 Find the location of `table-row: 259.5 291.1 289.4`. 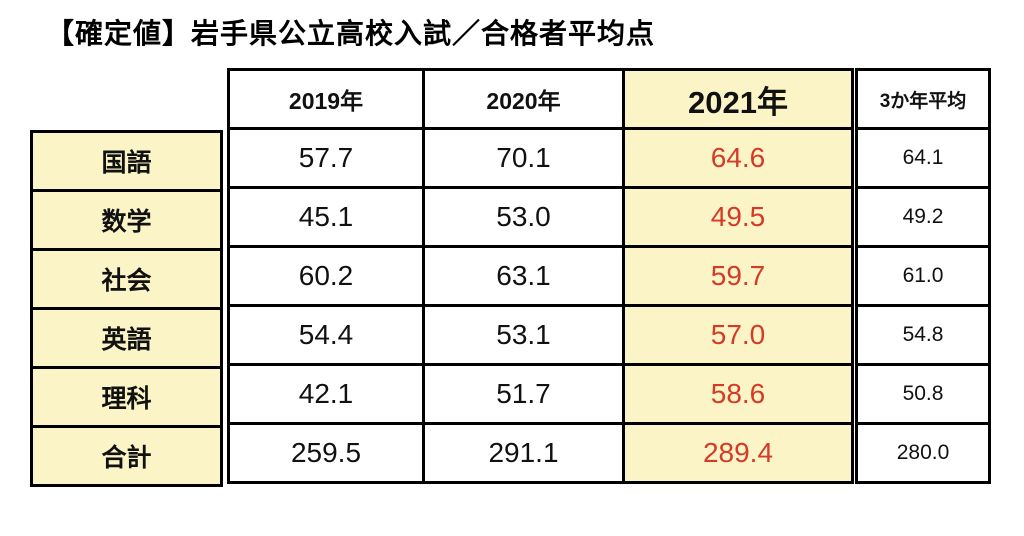

table-row: 259.5 291.1 289.4 is located at coordinates (540, 453).